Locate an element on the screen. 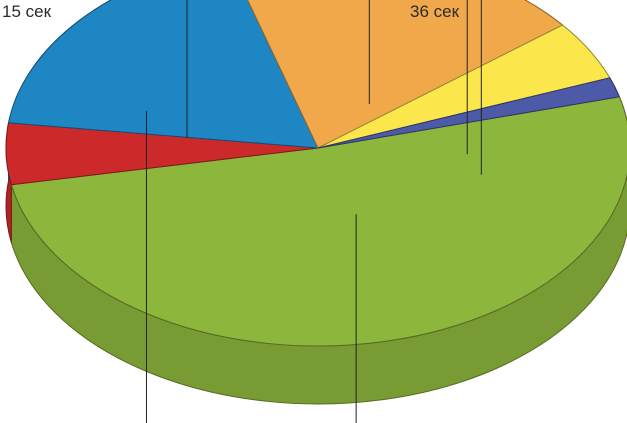 The image size is (627, 423). slice-label-5: 15 сек is located at coordinates (27, 11).